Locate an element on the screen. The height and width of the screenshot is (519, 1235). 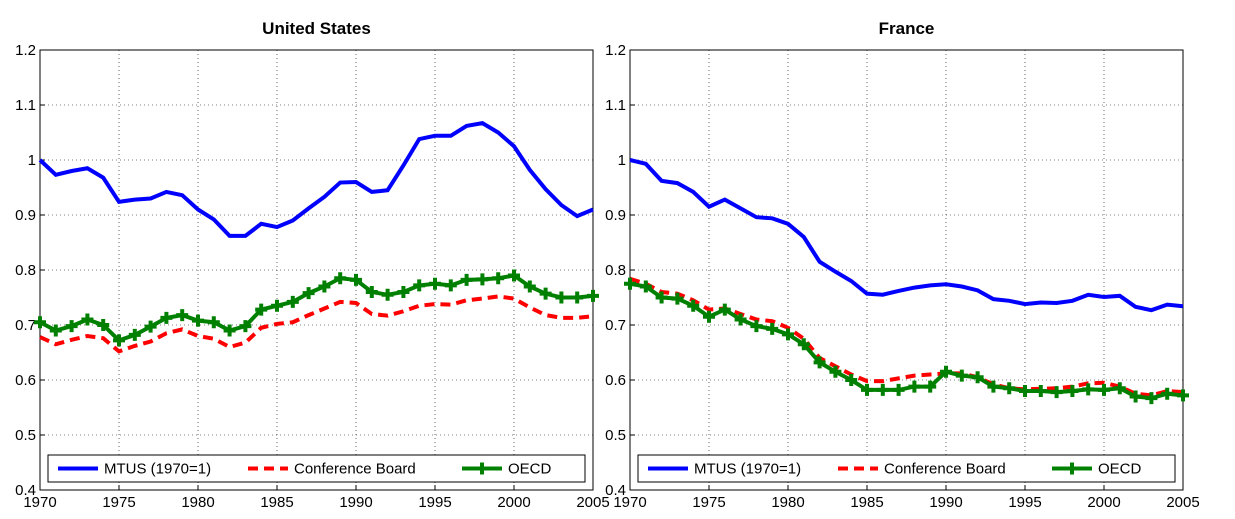
legend-marker is located at coordinates (1072, 468).